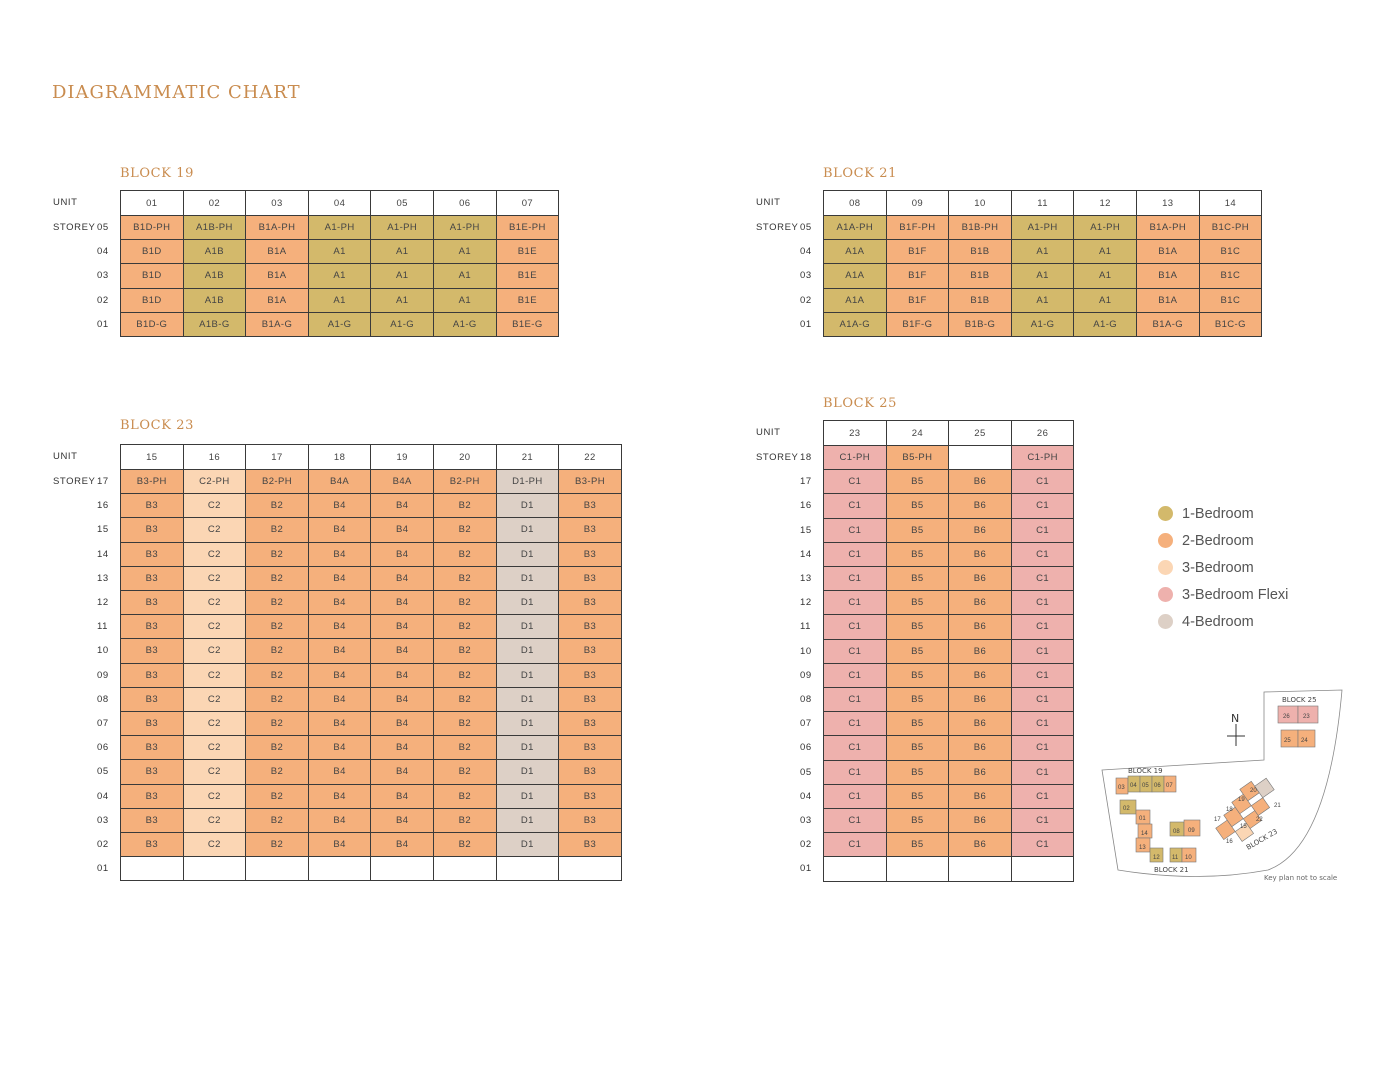 This screenshot has height=1072, width=1388. Describe the element at coordinates (1142, 819) in the screenshot. I see `svg-text: 01` at that location.